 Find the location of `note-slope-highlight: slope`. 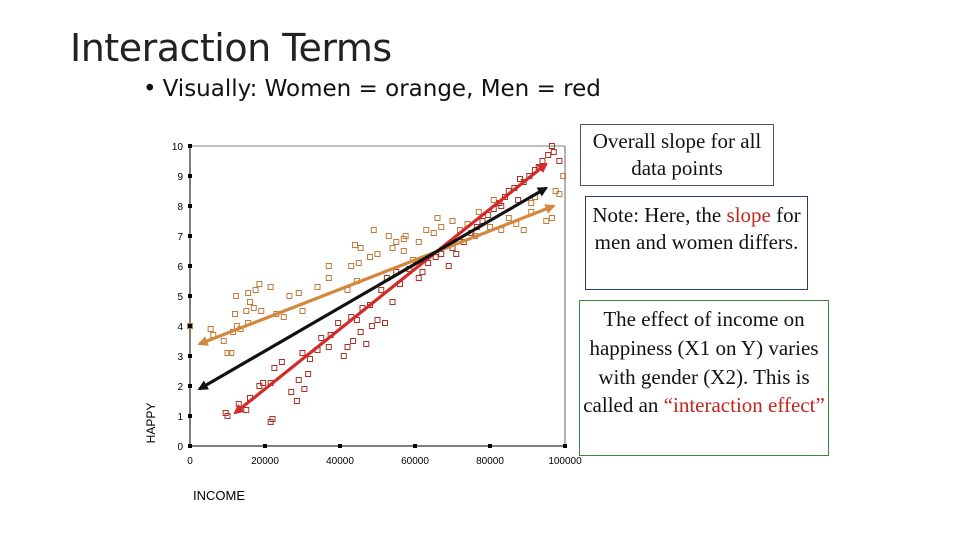

note-slope-highlight: slope is located at coordinates (748, 215).